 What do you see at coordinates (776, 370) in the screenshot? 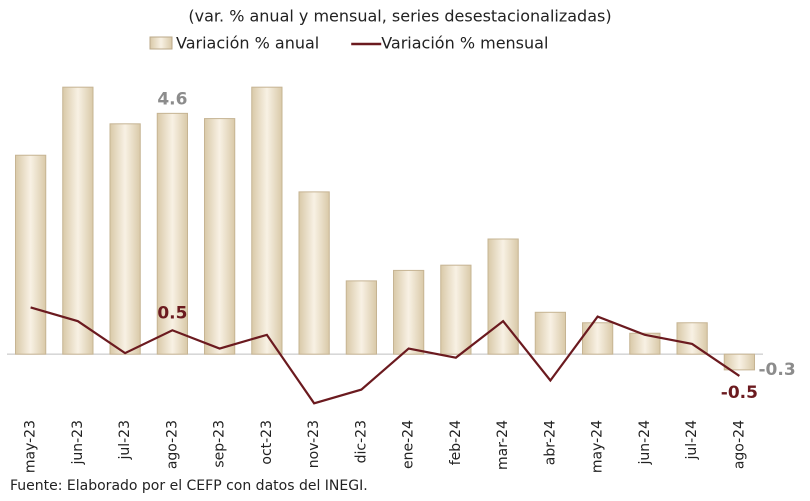
I see `data-label: -0.3` at bounding box center [776, 370].